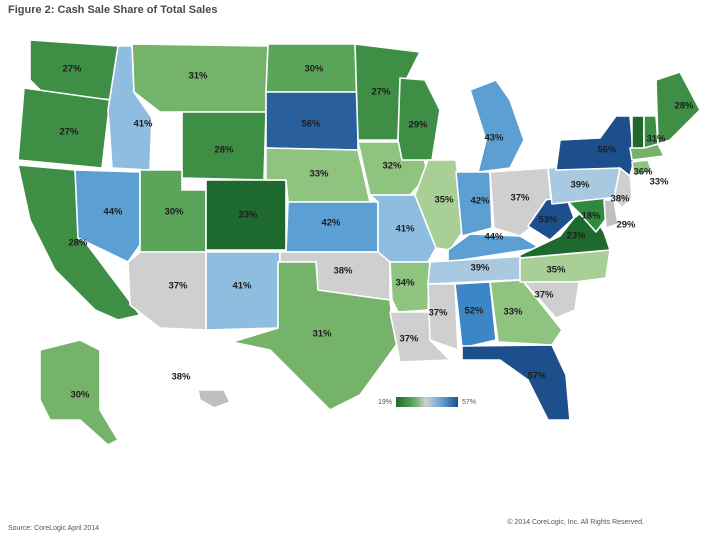 The height and width of the screenshot is (540, 720). I want to click on state-vt, so click(638, 132).